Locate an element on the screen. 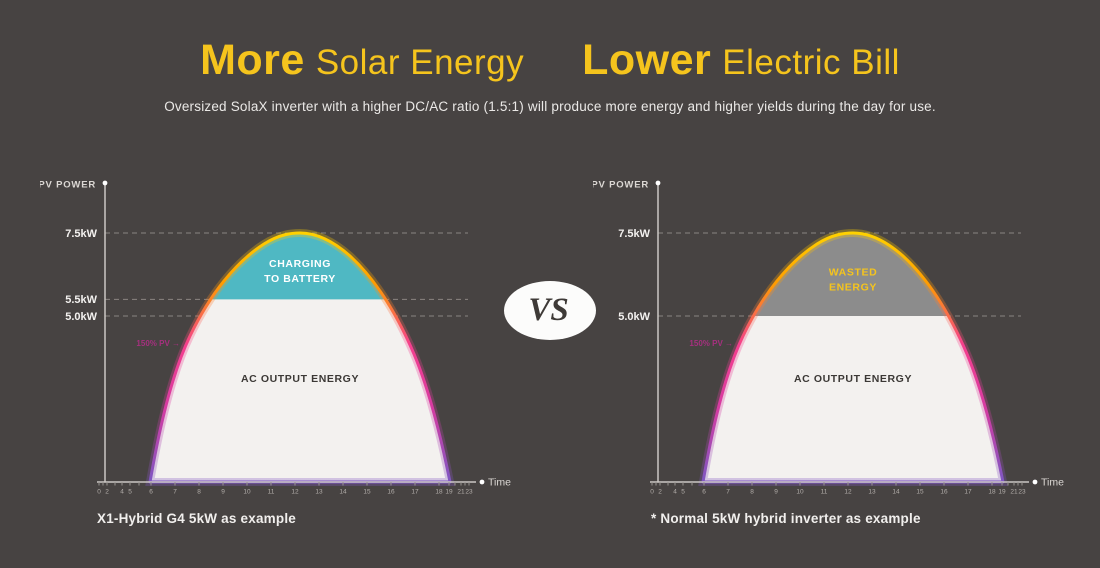 The image size is (1100, 568). page-title: More Solar Energy Lower Electric Bill is located at coordinates (550, 60).